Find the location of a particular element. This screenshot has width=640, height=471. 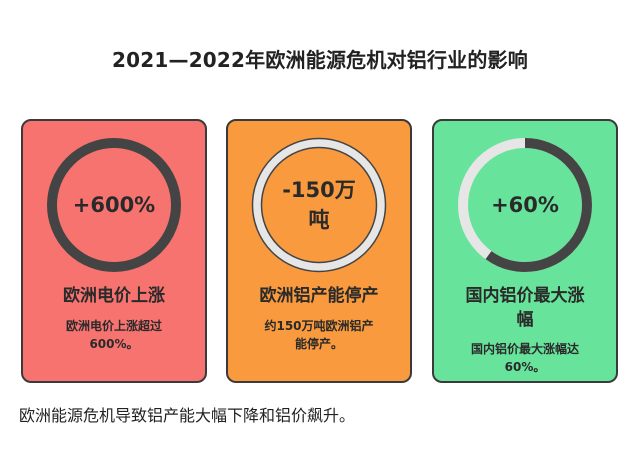

card-heading: 欧洲电价上涨 is located at coordinates (114, 296).